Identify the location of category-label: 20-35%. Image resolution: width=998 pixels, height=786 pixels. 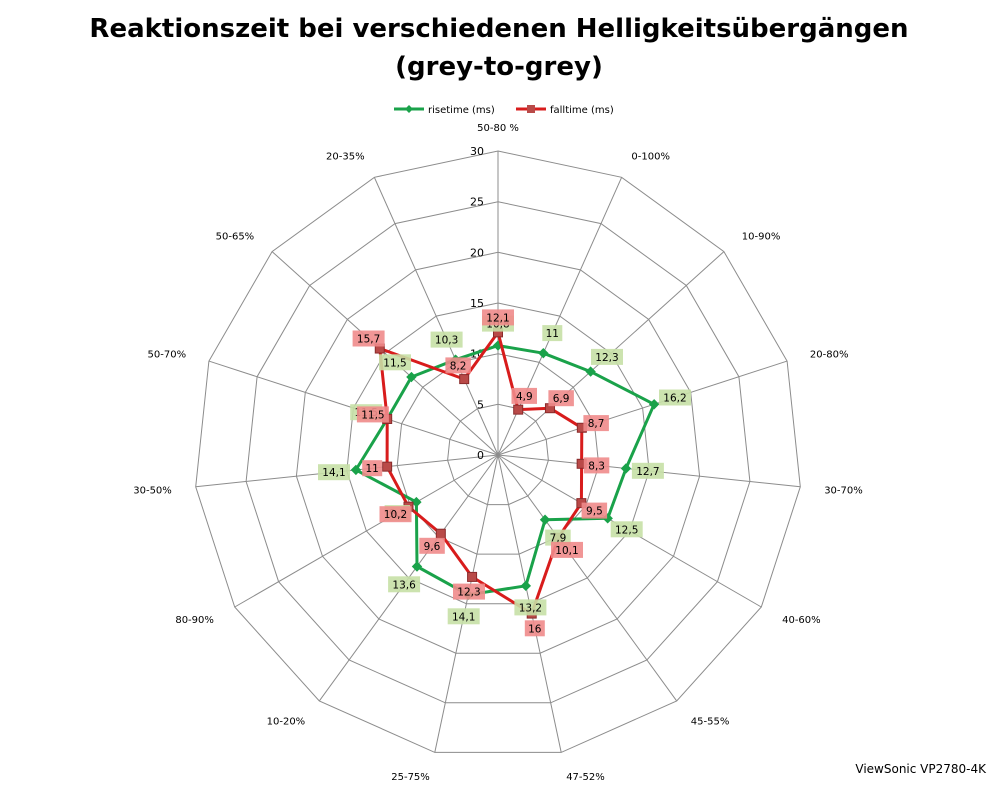
(345, 156).